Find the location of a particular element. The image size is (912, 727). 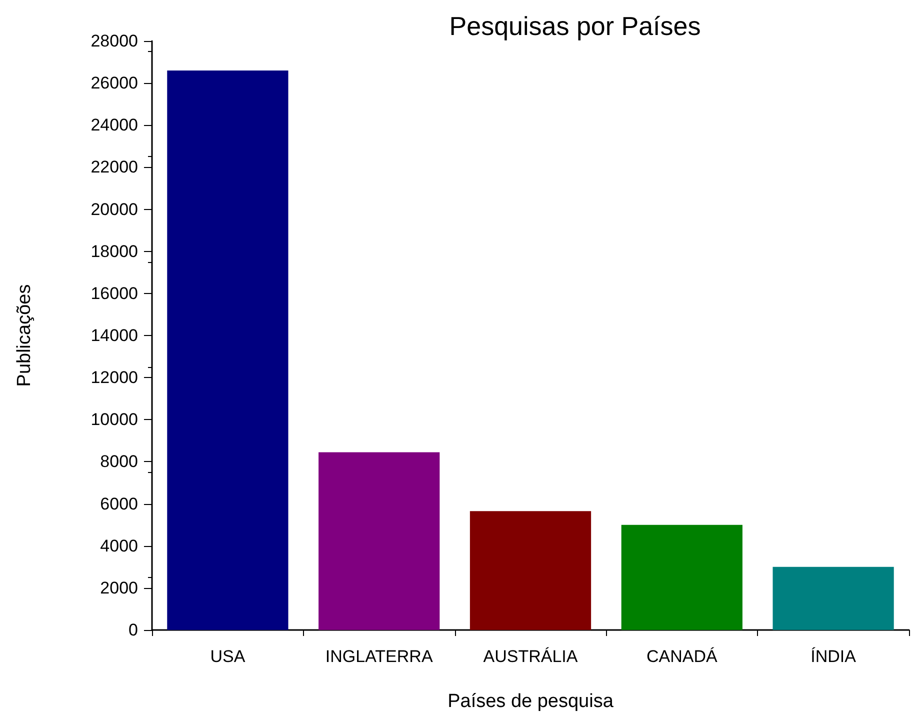

y-tick-label: 22000 is located at coordinates (114, 167).